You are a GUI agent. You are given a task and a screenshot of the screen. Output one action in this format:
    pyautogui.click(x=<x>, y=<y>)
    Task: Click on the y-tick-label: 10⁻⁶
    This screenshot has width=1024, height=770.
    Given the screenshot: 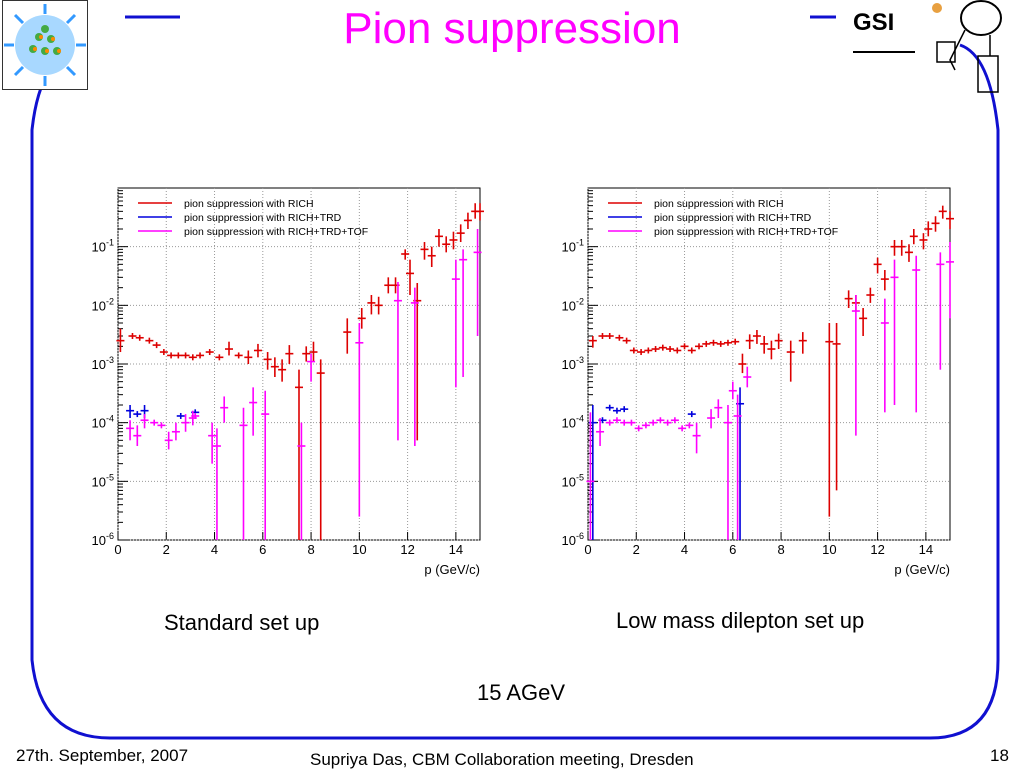 What is the action you would take?
    pyautogui.click(x=103, y=539)
    